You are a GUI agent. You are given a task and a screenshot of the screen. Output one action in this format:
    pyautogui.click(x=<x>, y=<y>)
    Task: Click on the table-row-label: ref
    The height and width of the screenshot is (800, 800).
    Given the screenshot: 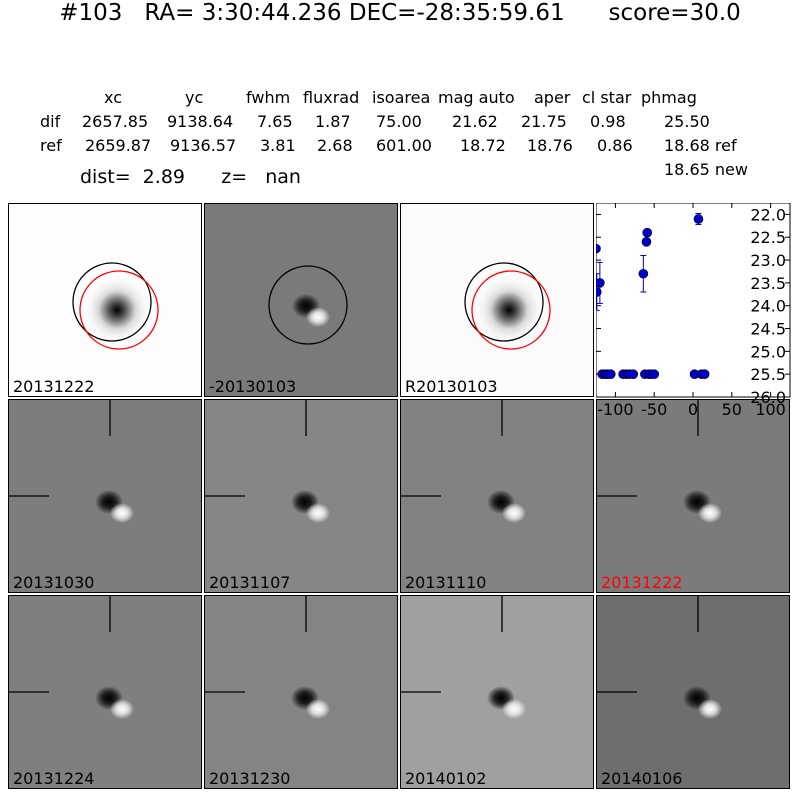 What is the action you would take?
    pyautogui.click(x=51, y=145)
    